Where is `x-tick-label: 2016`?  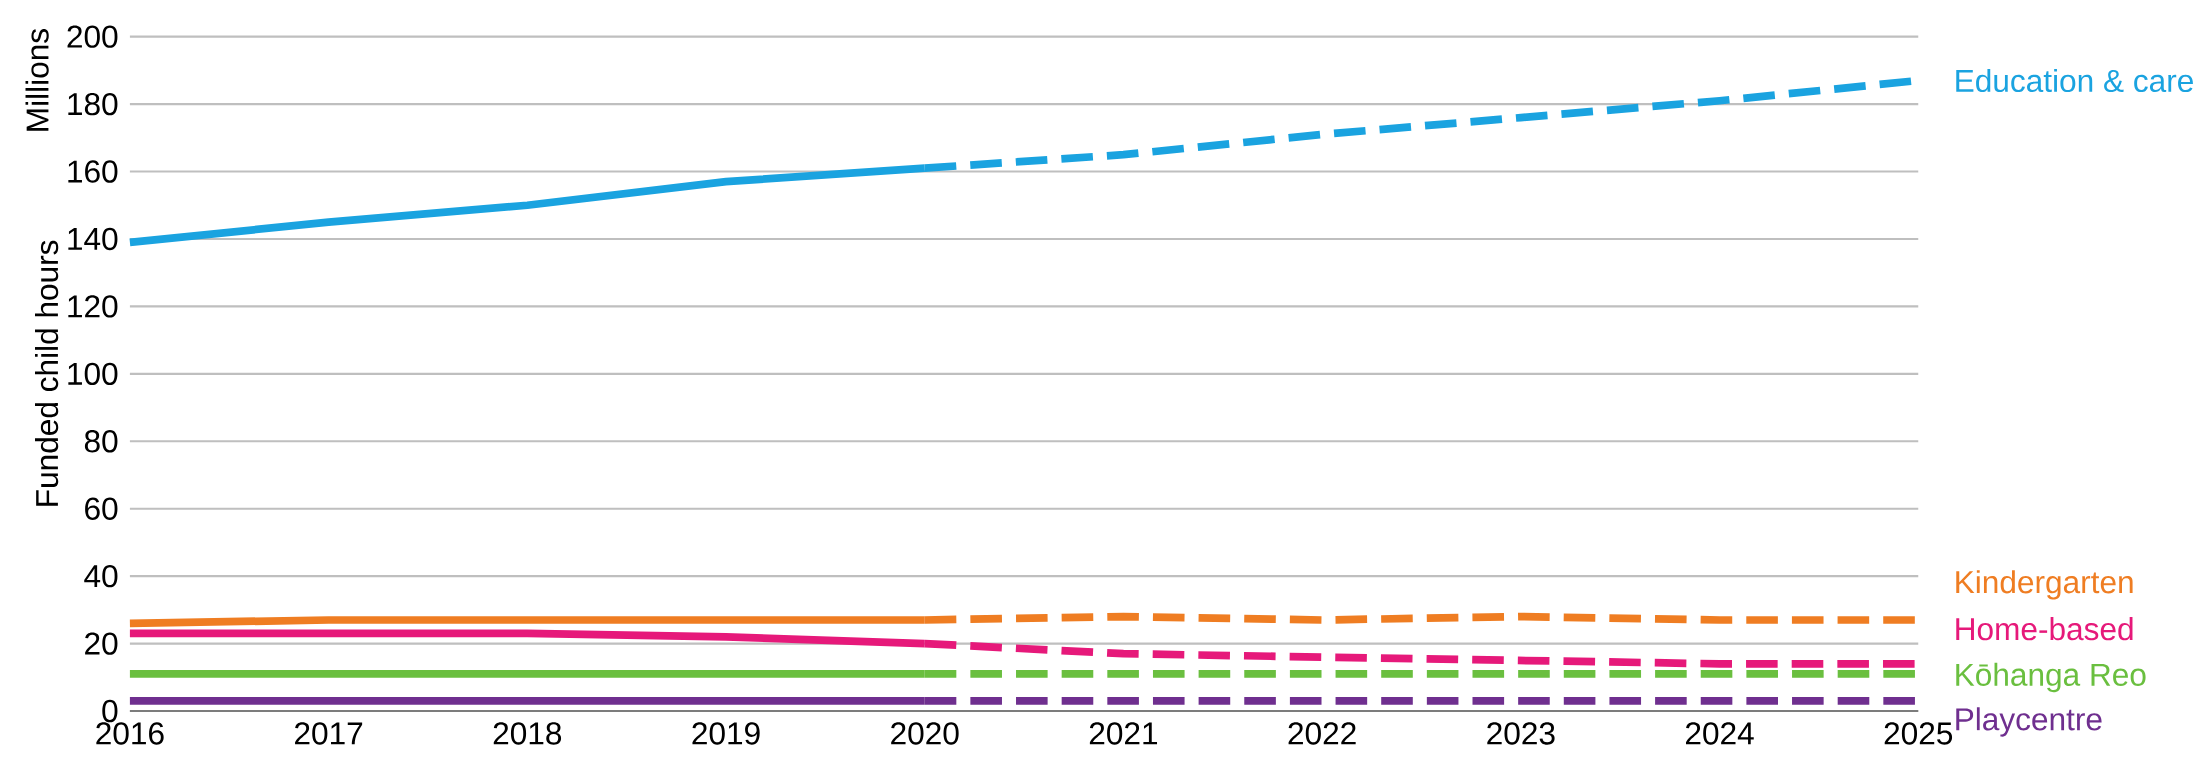 x-tick-label: 2016 is located at coordinates (130, 733).